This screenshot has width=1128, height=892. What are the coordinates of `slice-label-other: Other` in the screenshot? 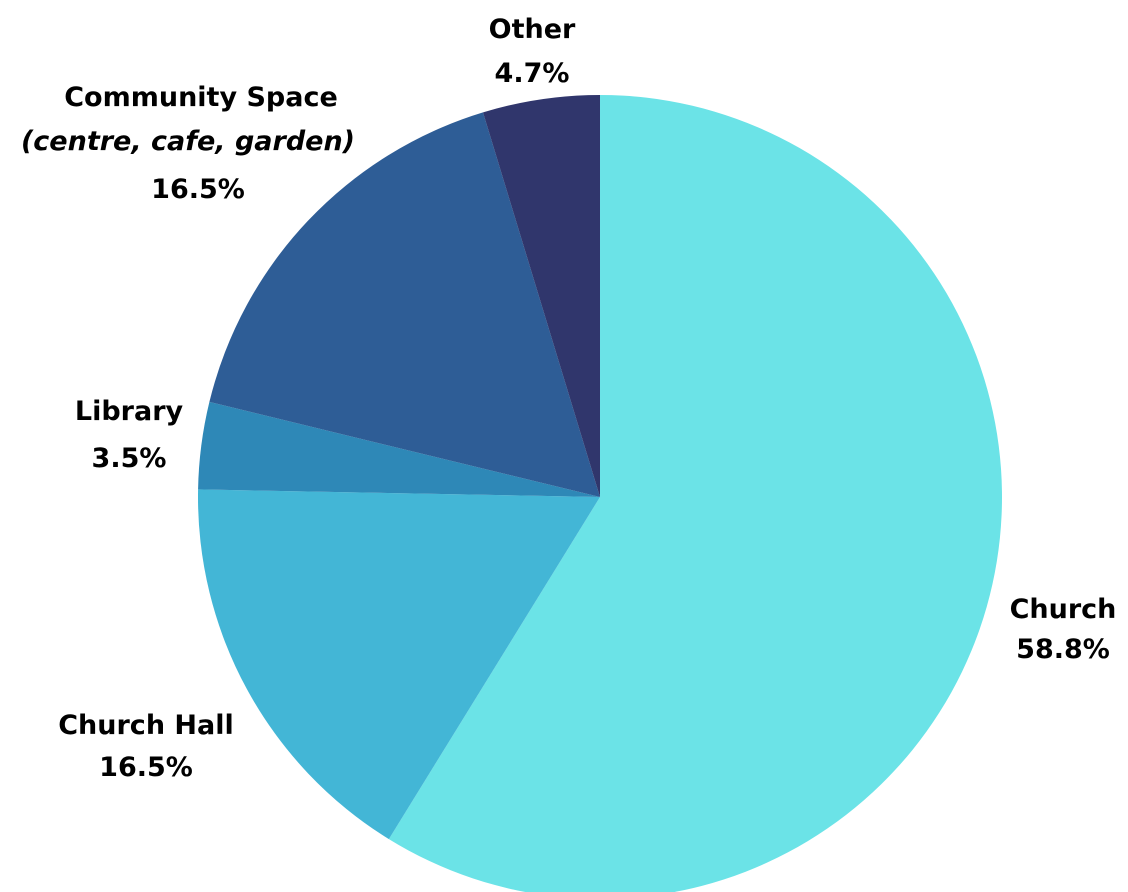 It's located at (532, 29).